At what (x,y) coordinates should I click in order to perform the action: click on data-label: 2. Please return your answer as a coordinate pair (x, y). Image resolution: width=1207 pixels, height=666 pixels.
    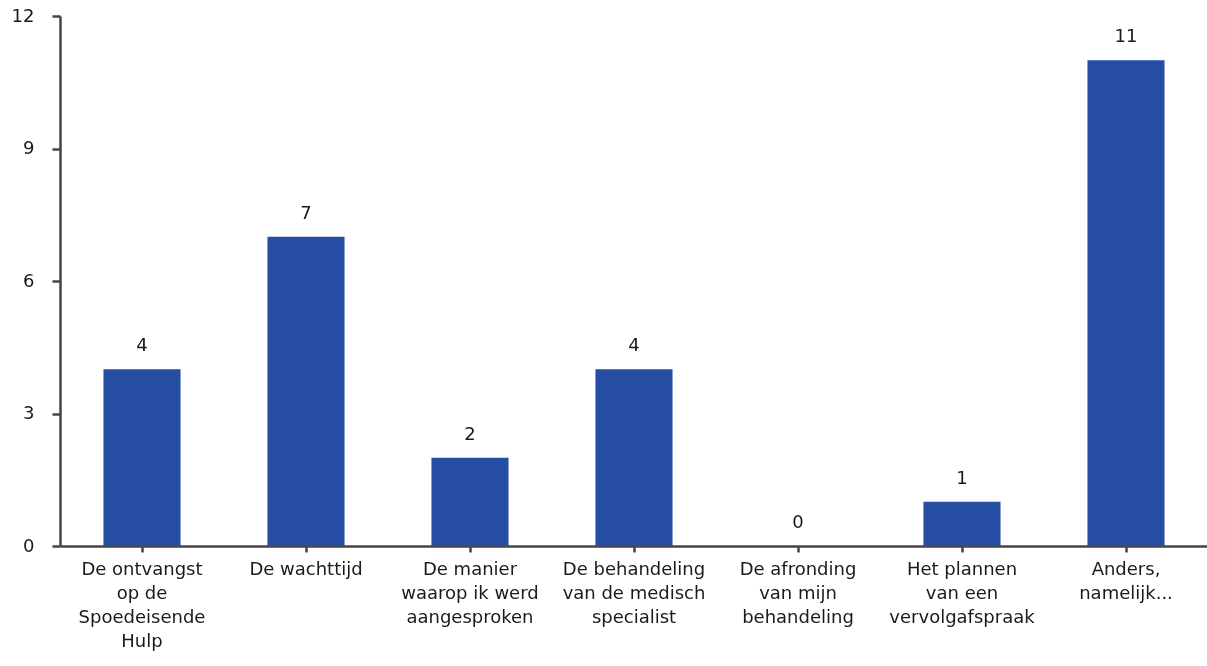
    Looking at the image, I should click on (470, 433).